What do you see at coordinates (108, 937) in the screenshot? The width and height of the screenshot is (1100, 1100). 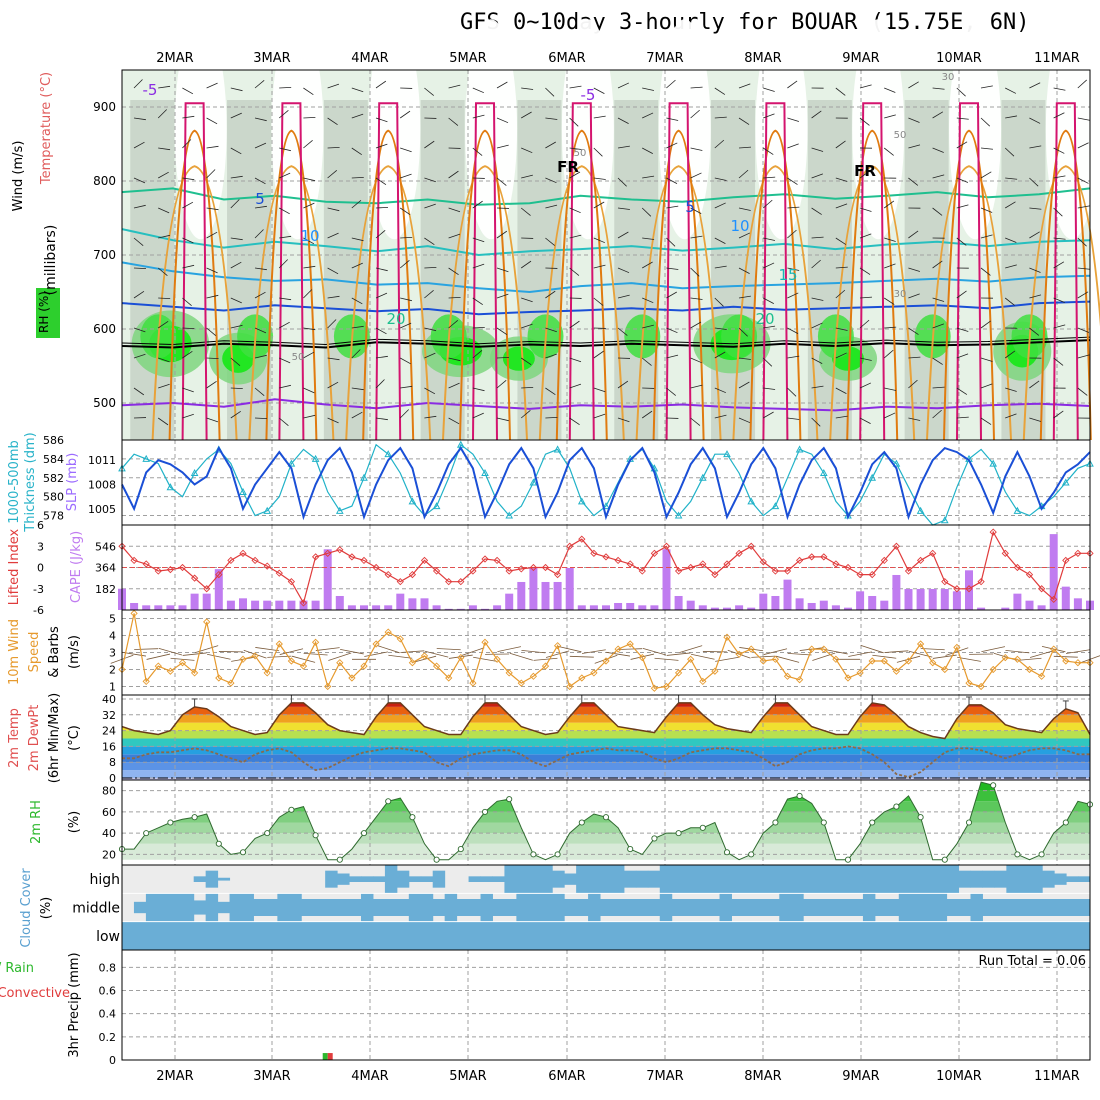 I see `cloud-level-low: low` at bounding box center [108, 937].